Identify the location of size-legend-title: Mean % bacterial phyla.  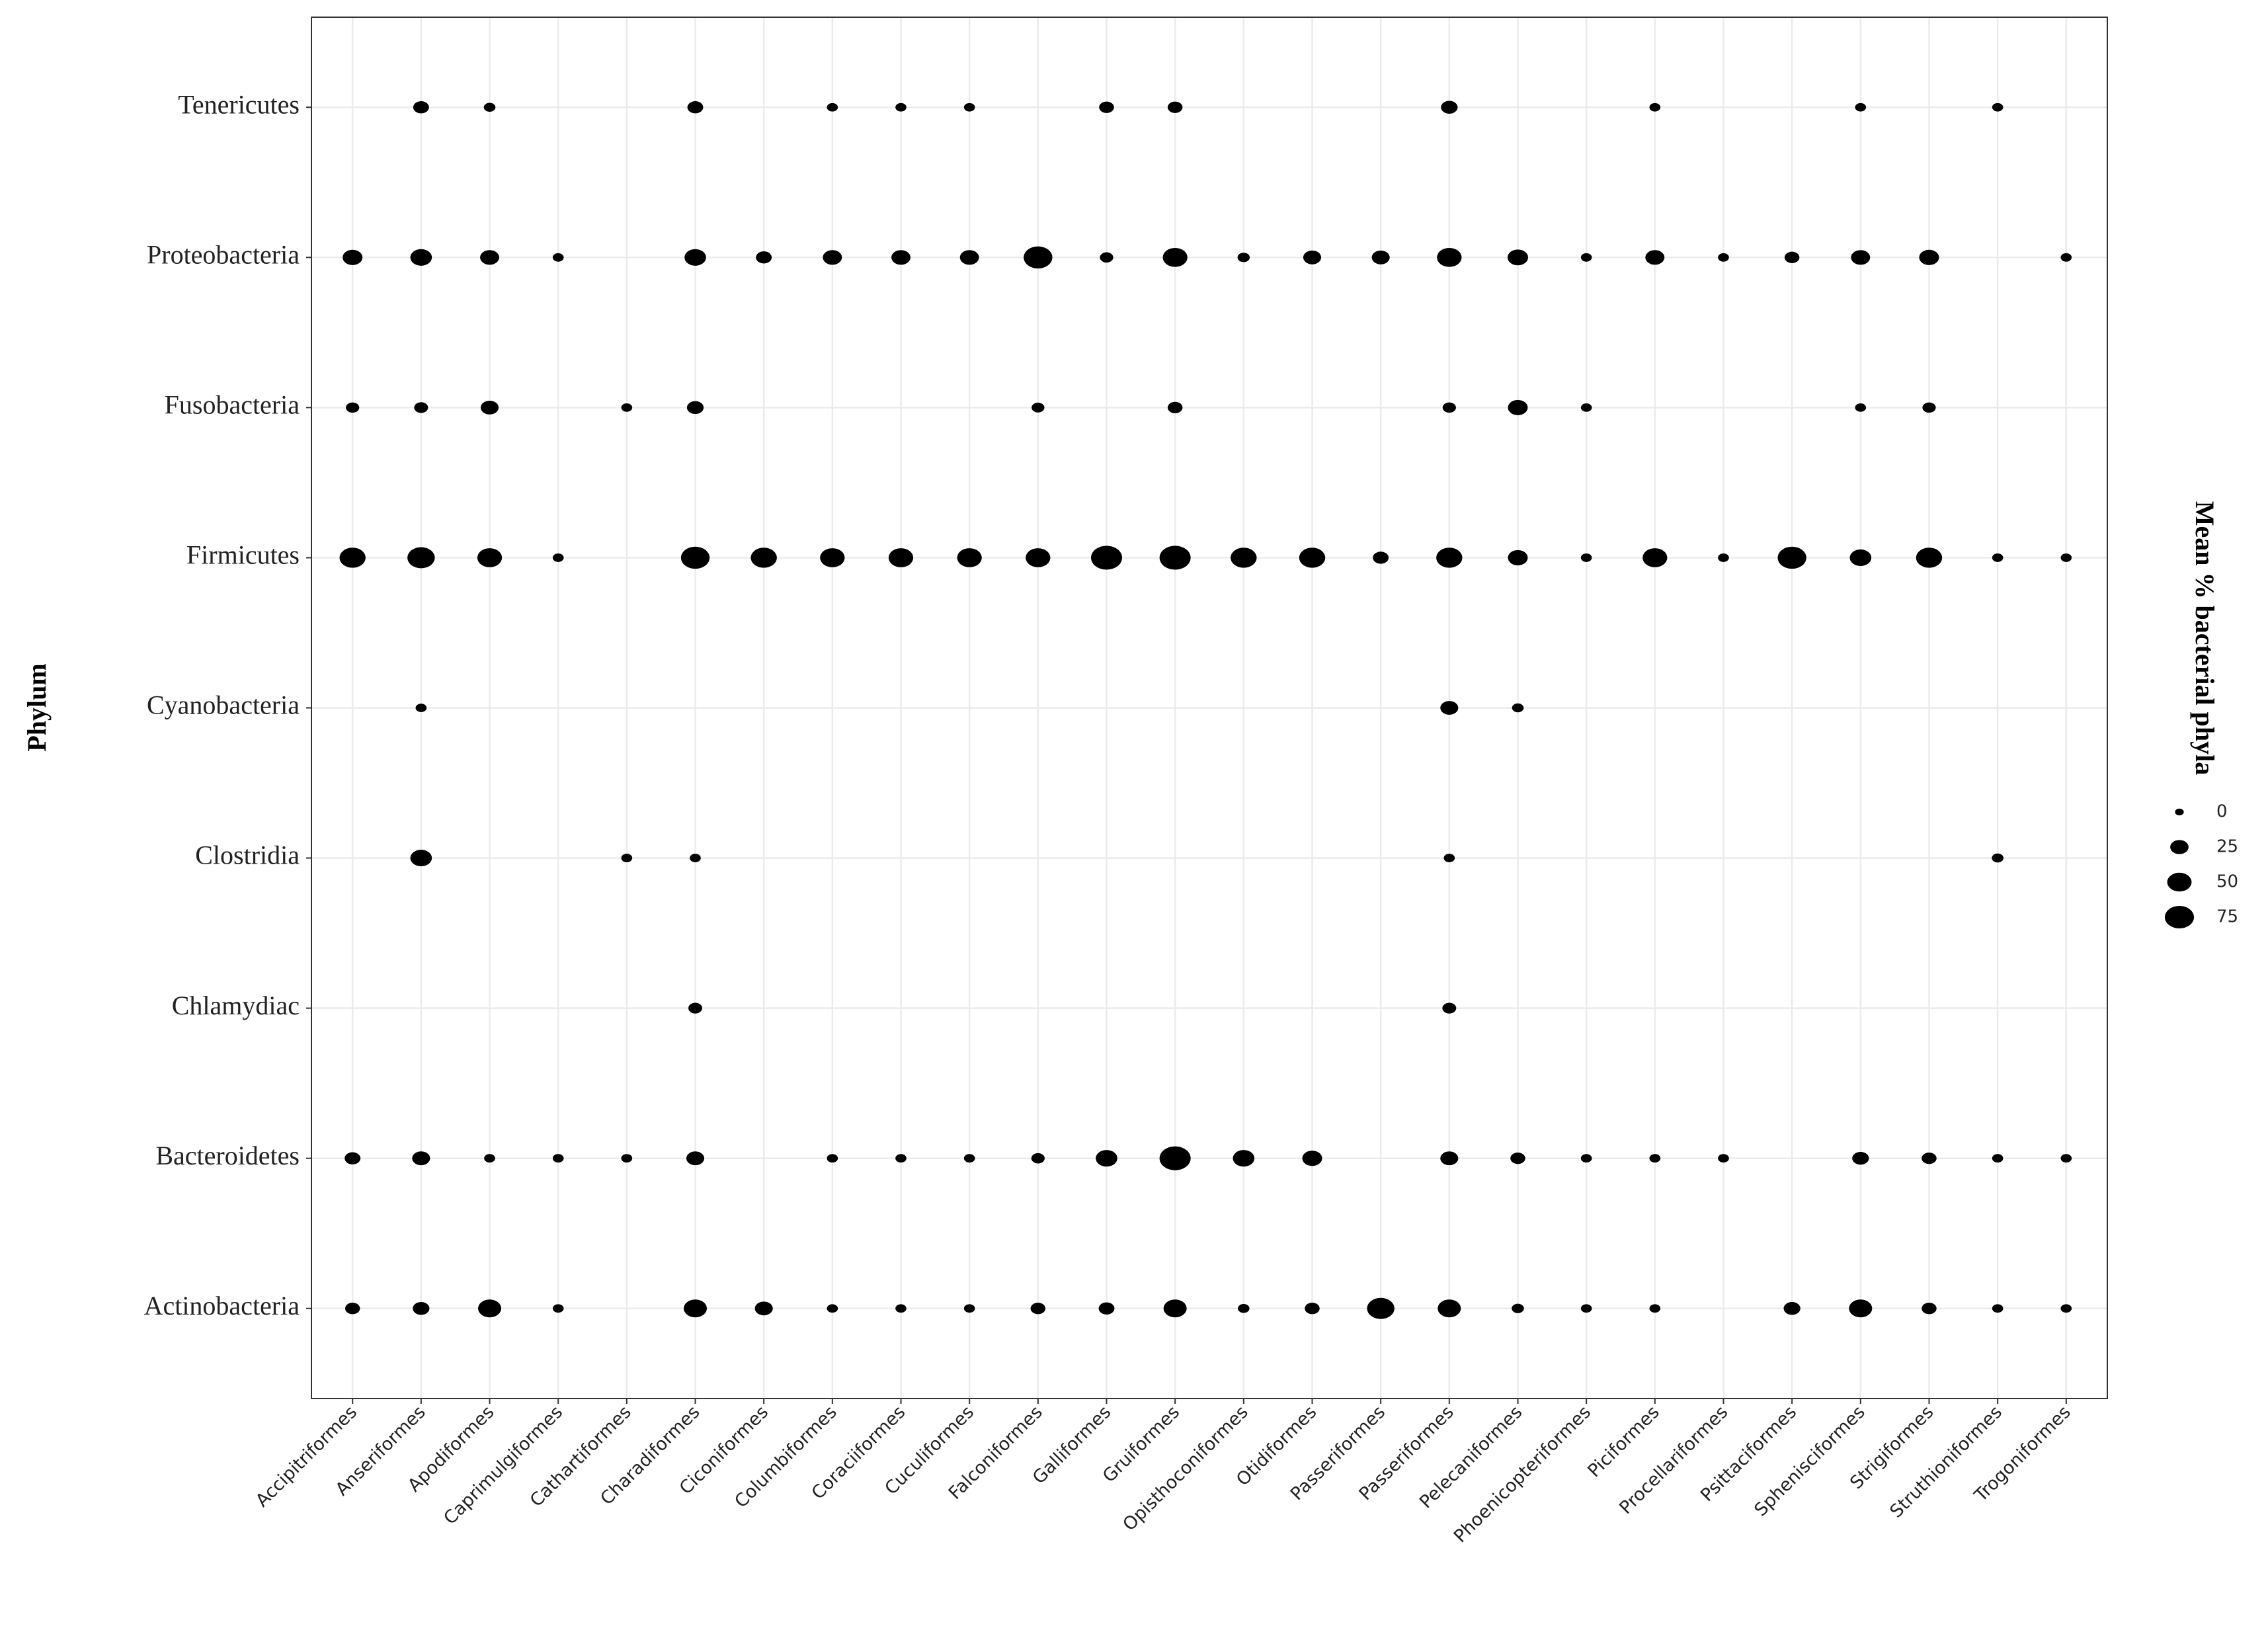
(2205, 638).